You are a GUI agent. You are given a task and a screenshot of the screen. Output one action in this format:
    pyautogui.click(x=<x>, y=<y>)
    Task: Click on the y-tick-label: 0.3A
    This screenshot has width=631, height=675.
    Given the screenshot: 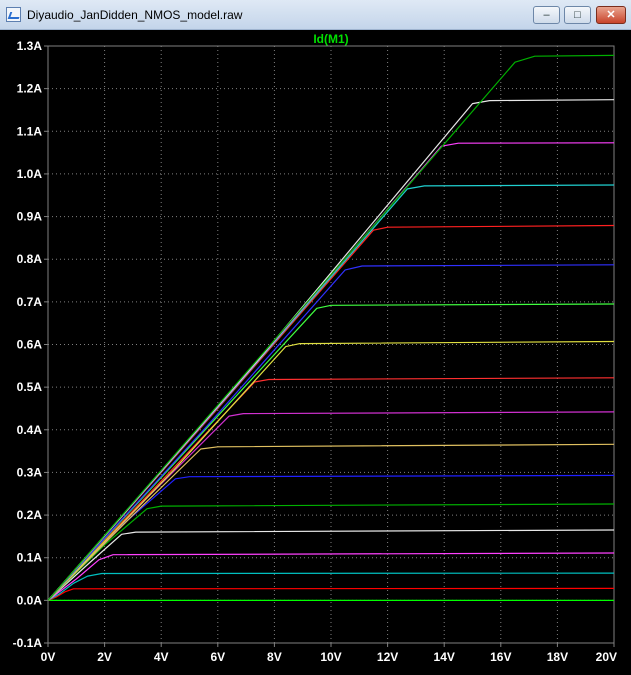 What is the action you would take?
    pyautogui.click(x=30, y=472)
    